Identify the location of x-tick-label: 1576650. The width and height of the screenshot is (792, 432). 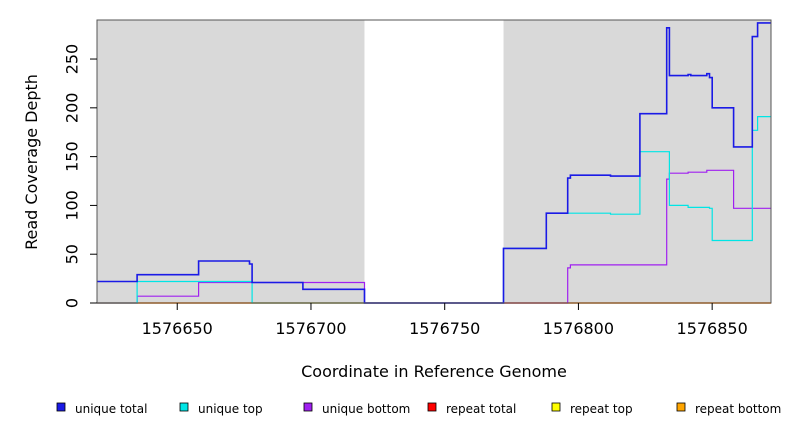
(177, 328).